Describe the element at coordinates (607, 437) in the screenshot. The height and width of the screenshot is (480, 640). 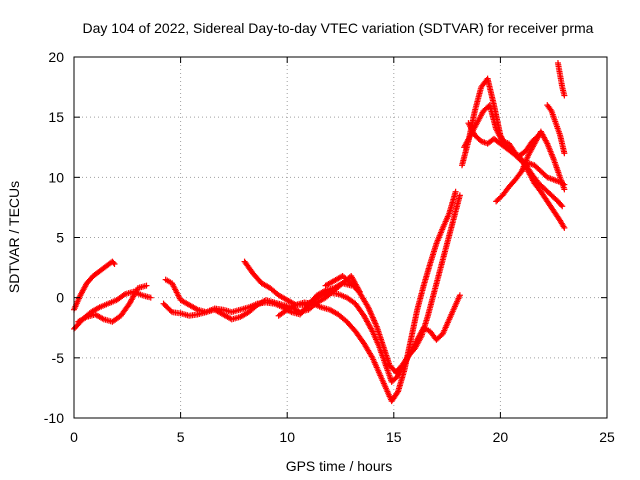
I see `x-tick-label: 25` at that location.